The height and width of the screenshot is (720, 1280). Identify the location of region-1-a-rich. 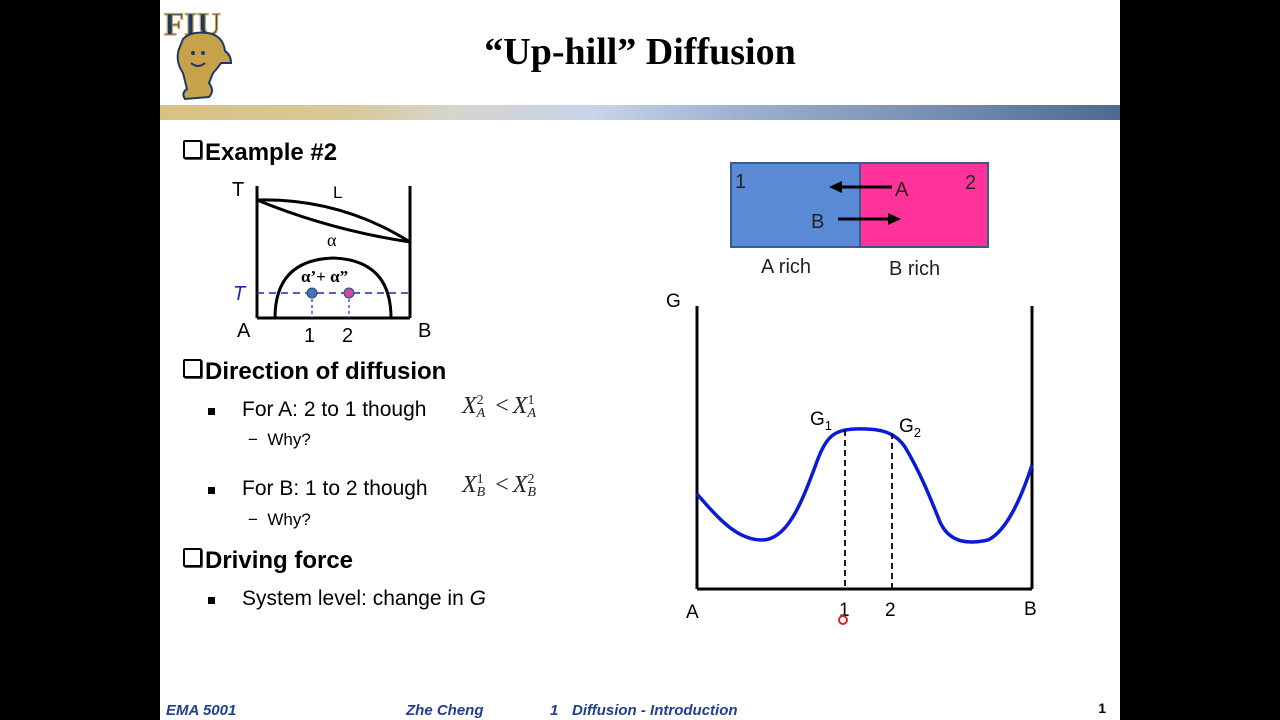
(795, 205).